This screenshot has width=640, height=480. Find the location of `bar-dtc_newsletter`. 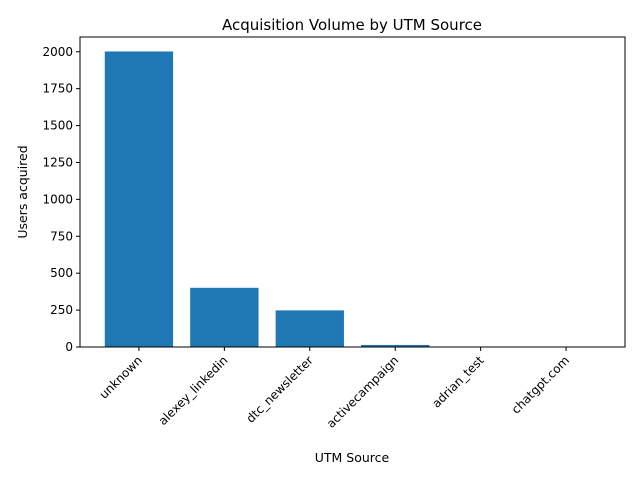

bar-dtc_newsletter is located at coordinates (309, 328).